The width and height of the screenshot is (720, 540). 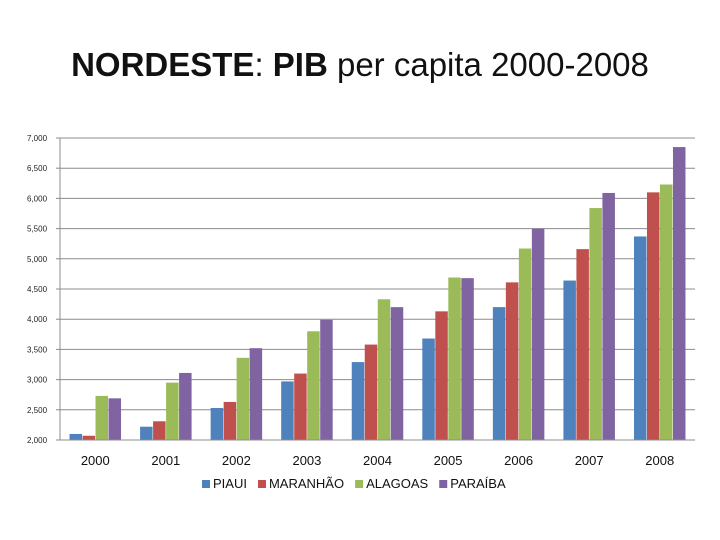 I want to click on legend-label: PIAUI, so click(x=230, y=483).